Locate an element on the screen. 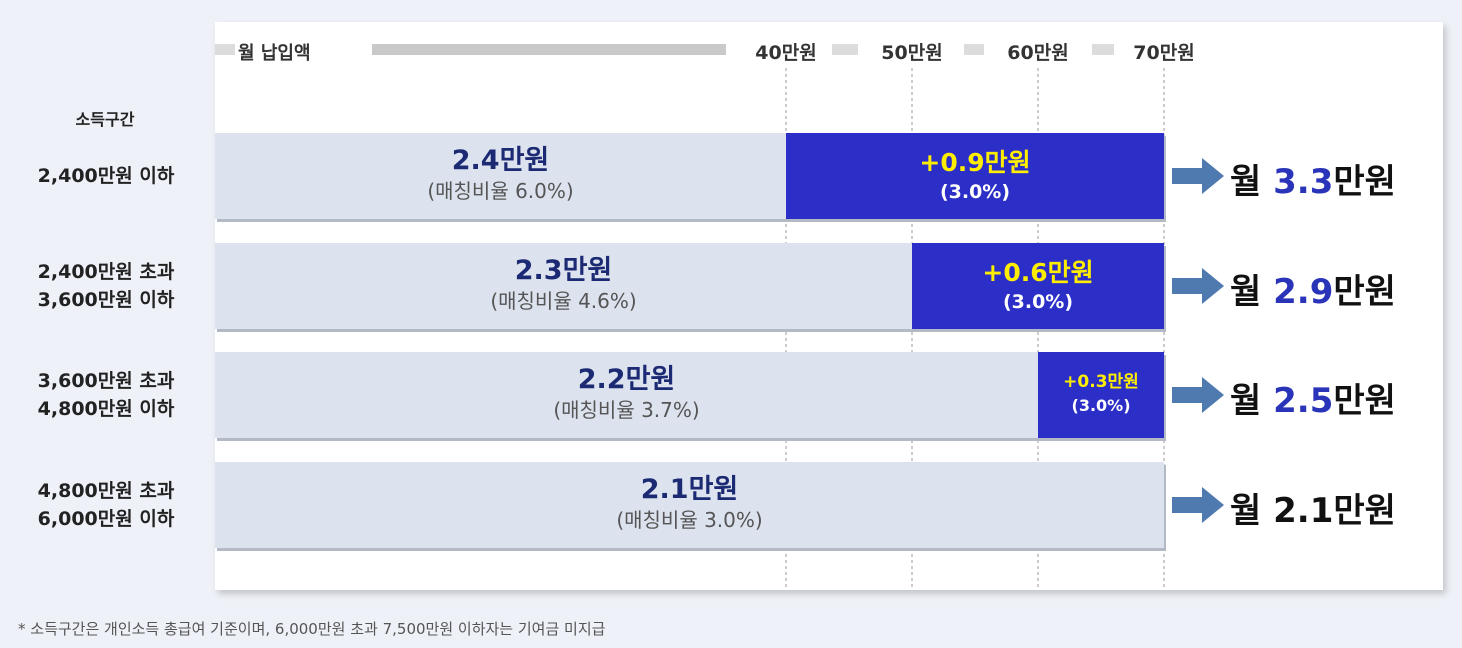 This screenshot has height=648, width=1462. base-value-3: 2.1만원 is located at coordinates (689, 489).